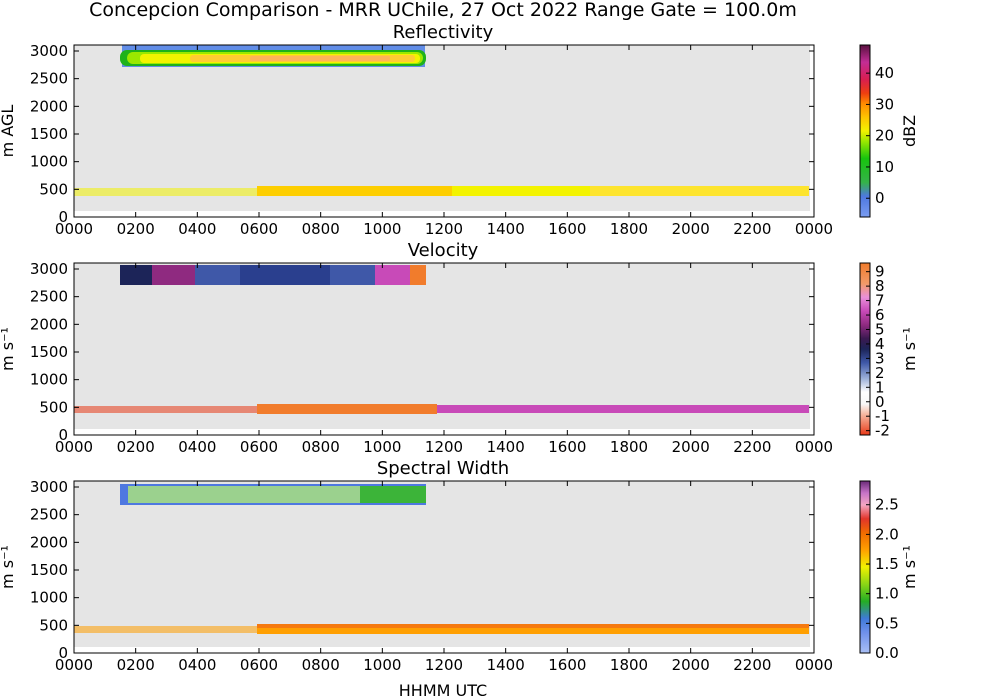  I want to click on colorbar-tick-label: 1.5, so click(887, 564).